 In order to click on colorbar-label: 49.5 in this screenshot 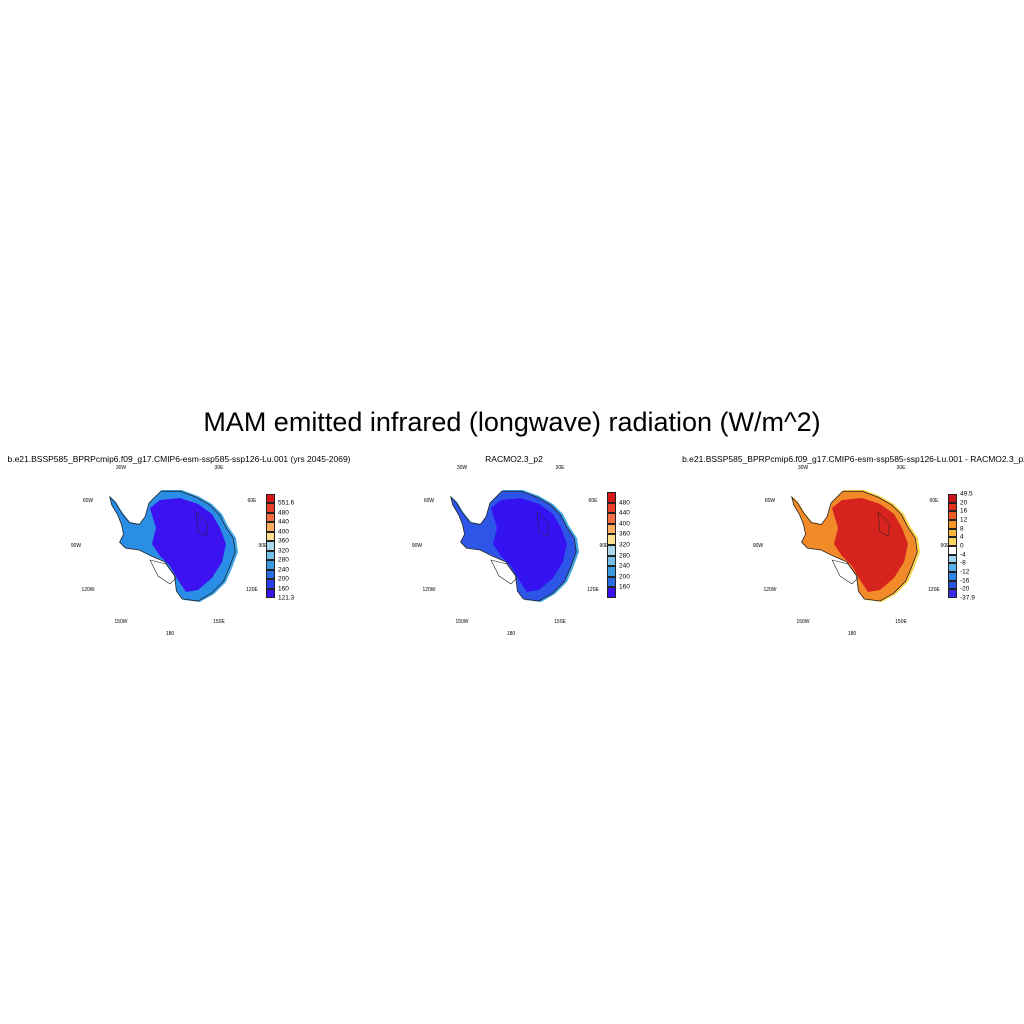, I will do `click(966, 494)`.